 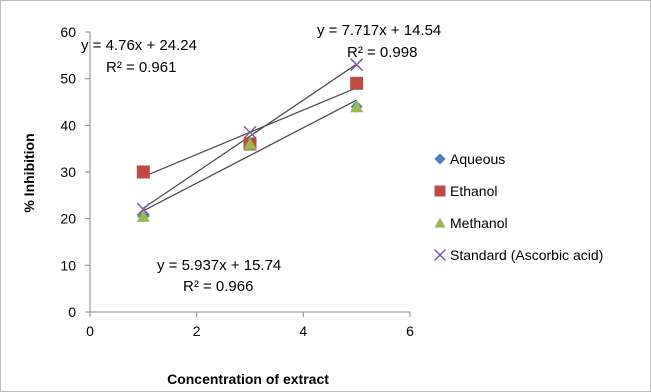 I want to click on y-axis-ticks: 0 10 20 30 40 50 60, so click(x=75, y=172).